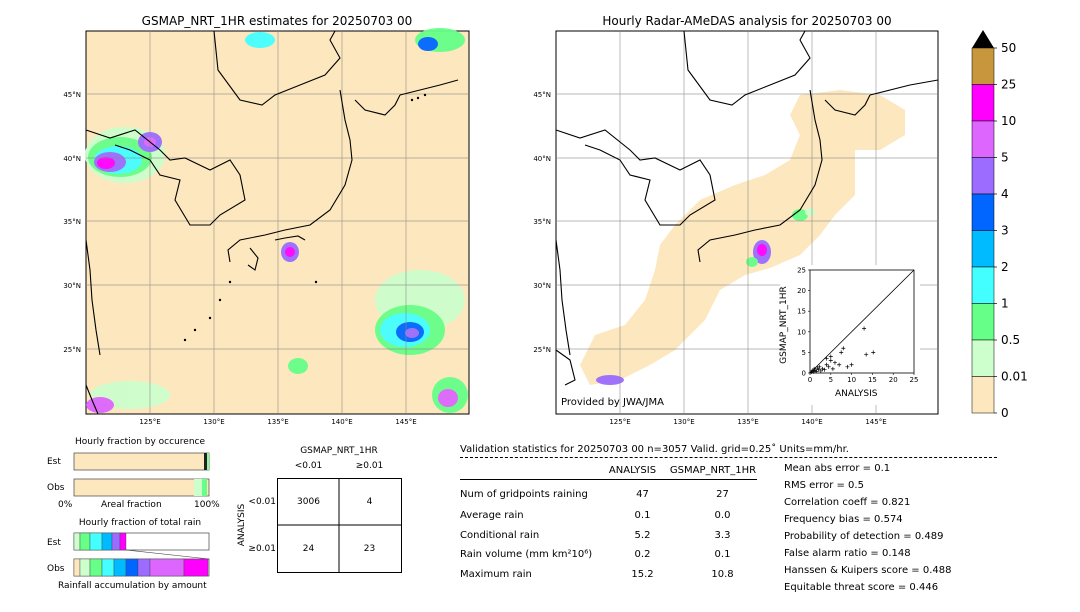 The height and width of the screenshot is (612, 1080). Describe the element at coordinates (72, 159) in the screenshot. I see `left-lat-40: 40°N` at that location.